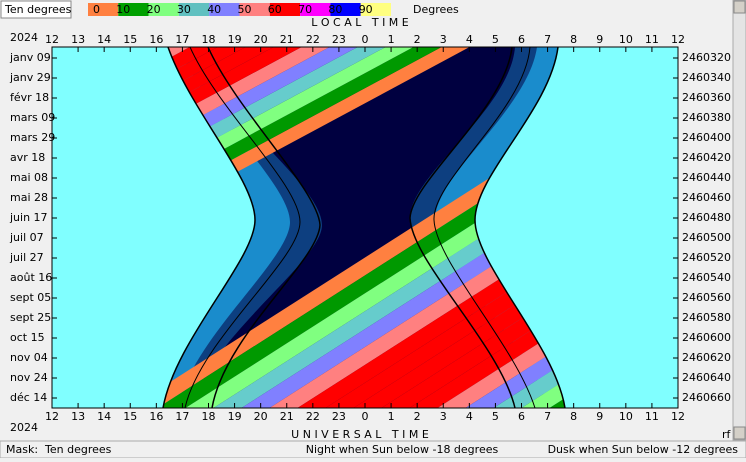 The width and height of the screenshot is (746, 462). Describe the element at coordinates (339, 416) in the screenshot. I see `ut-hour-label: 23` at that location.